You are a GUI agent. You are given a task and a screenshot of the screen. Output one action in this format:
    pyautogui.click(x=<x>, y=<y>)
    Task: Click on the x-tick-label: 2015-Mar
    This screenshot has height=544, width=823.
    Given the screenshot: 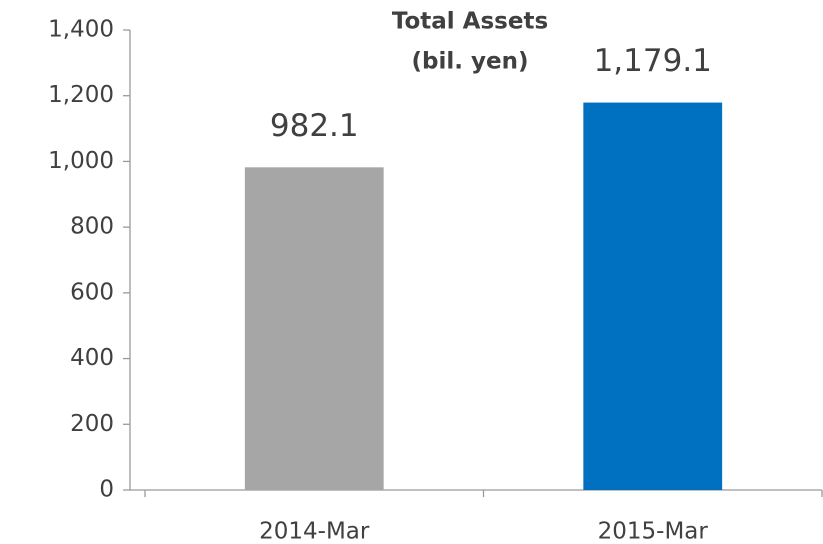 What is the action you would take?
    pyautogui.click(x=653, y=531)
    